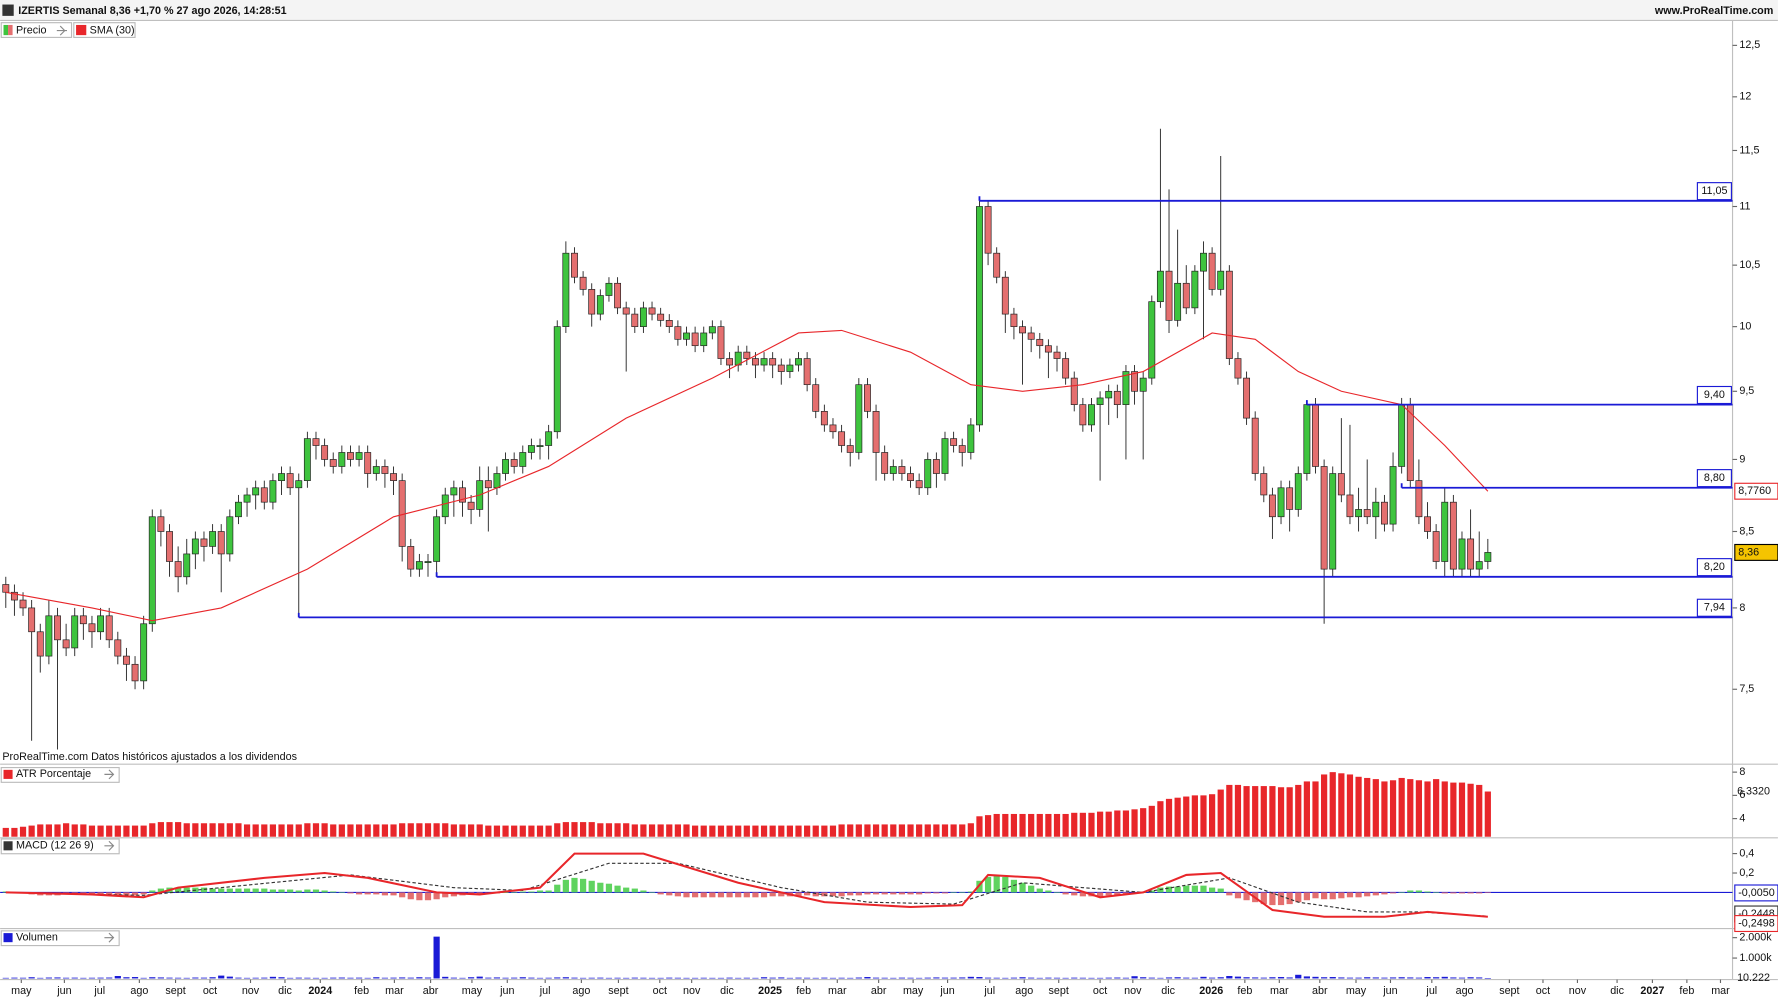 The height and width of the screenshot is (1000, 1778). I want to click on y-tick-label: 1.000k, so click(1755, 958).